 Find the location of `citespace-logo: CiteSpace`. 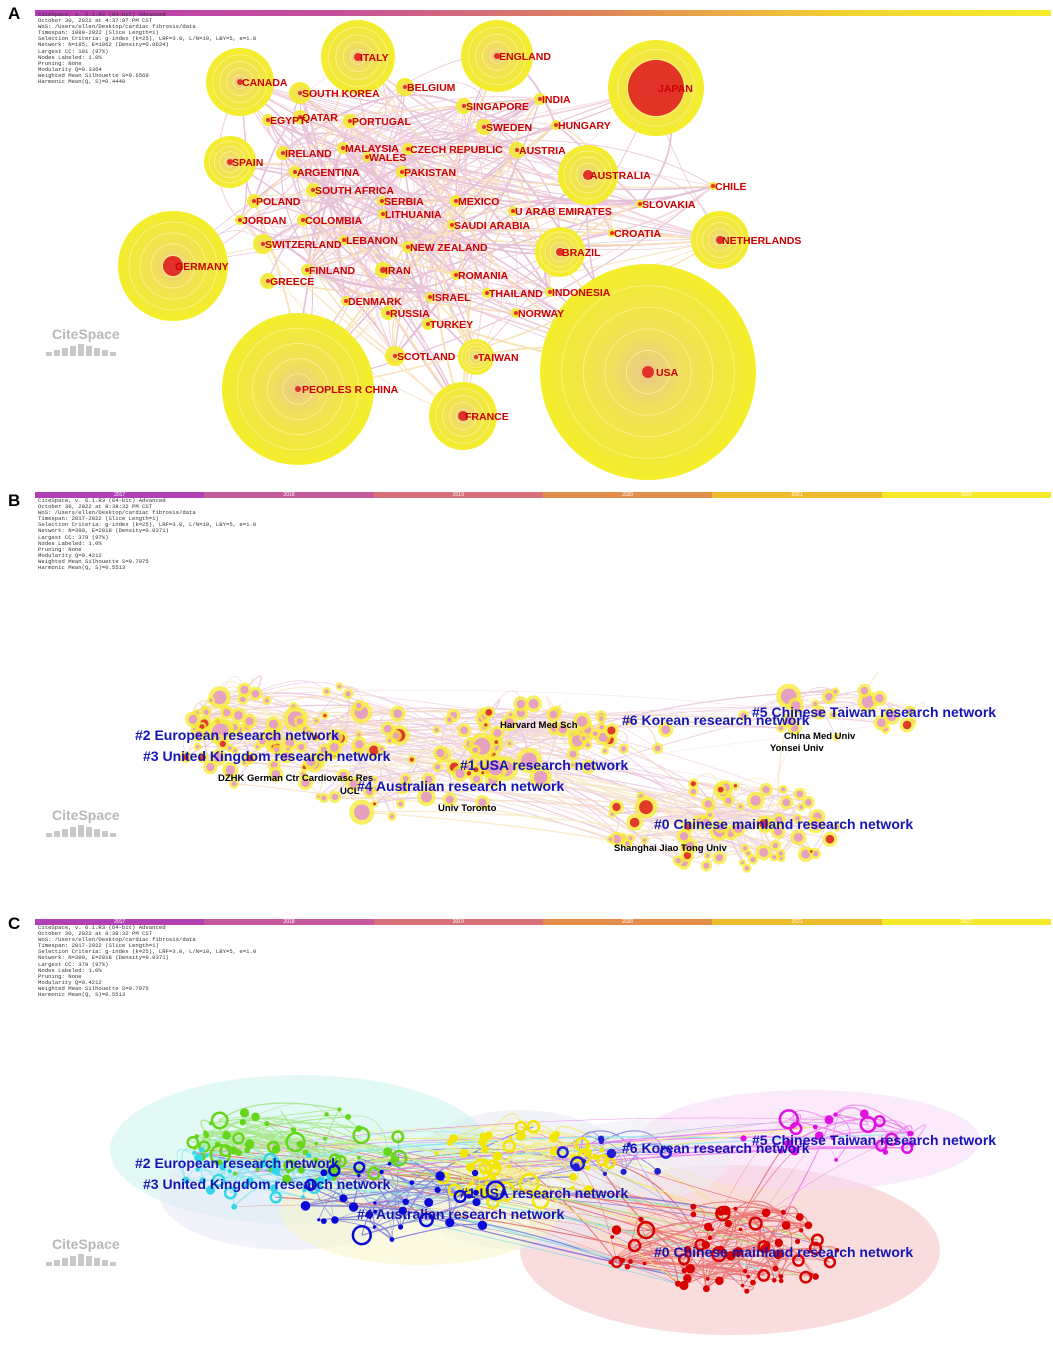

citespace-logo: CiteSpace is located at coordinates (86, 815).